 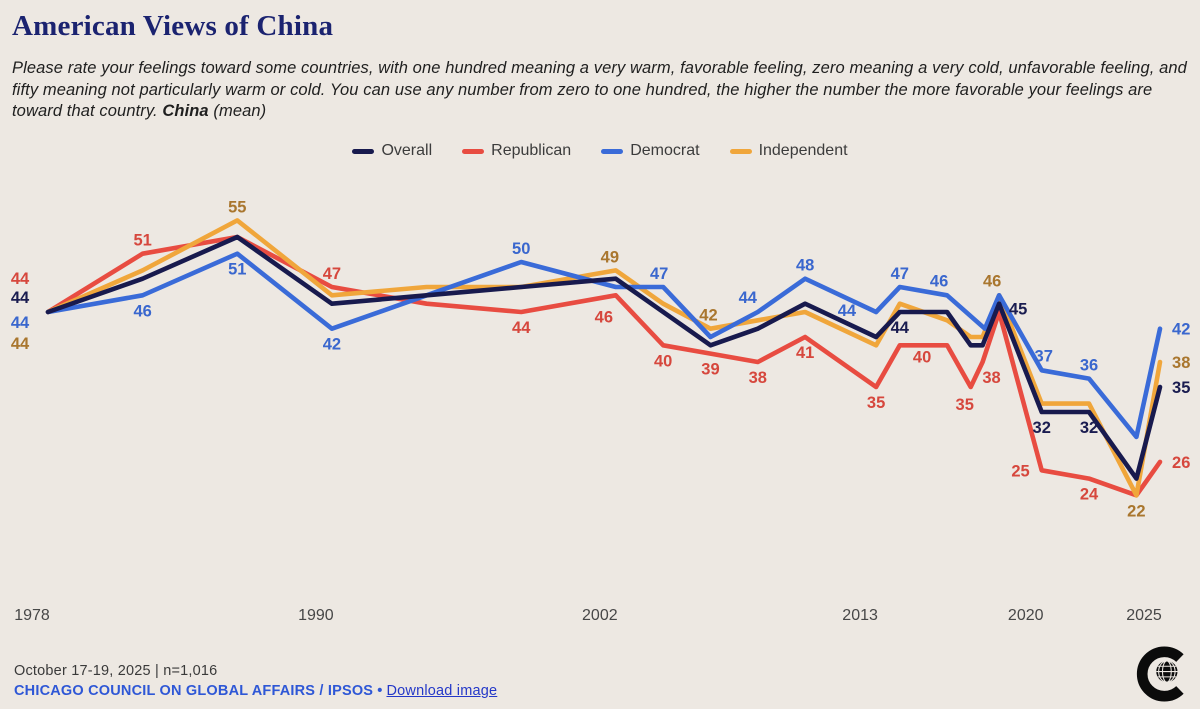 What do you see at coordinates (600, 151) in the screenshot?
I see `chart-legend: Overall Republican Democrat Independent` at bounding box center [600, 151].